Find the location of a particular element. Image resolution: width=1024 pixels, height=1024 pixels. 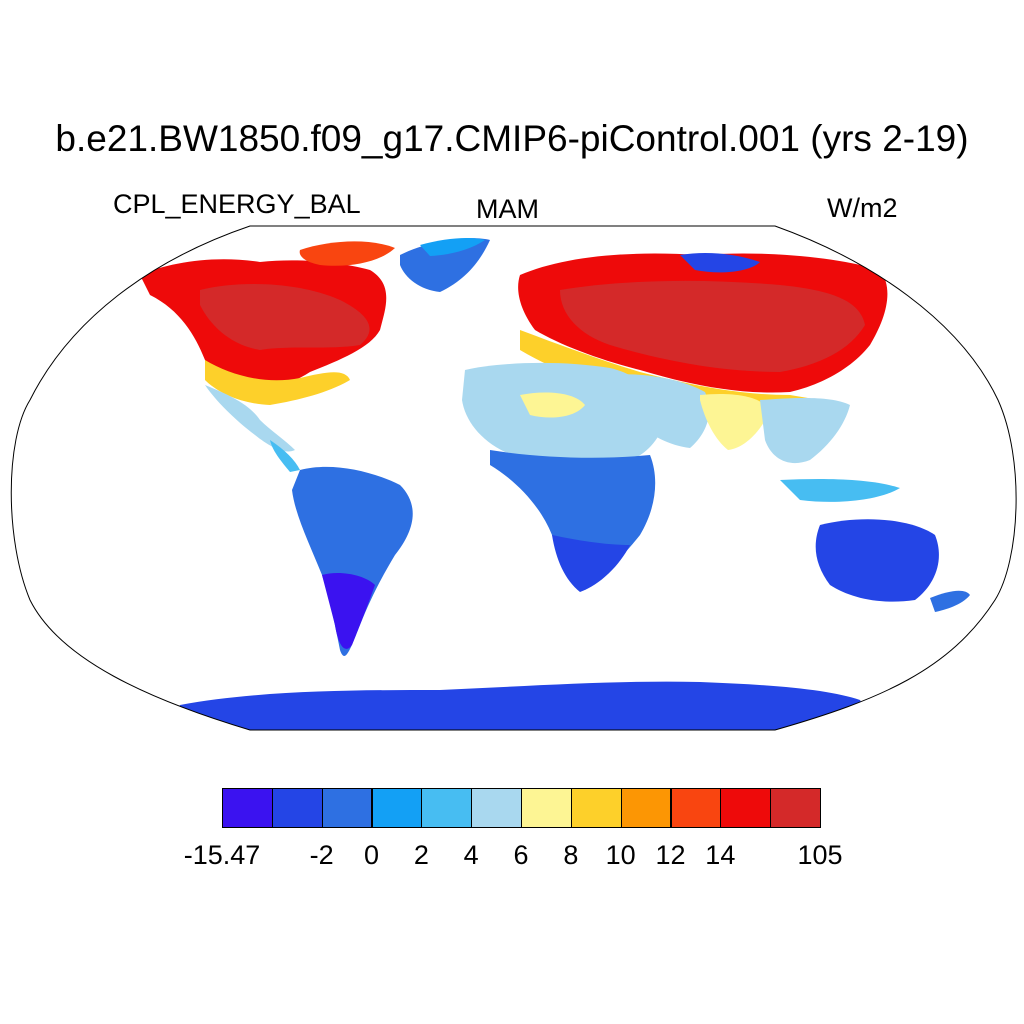

colorbar-tick-label: 0 is located at coordinates (371, 855).